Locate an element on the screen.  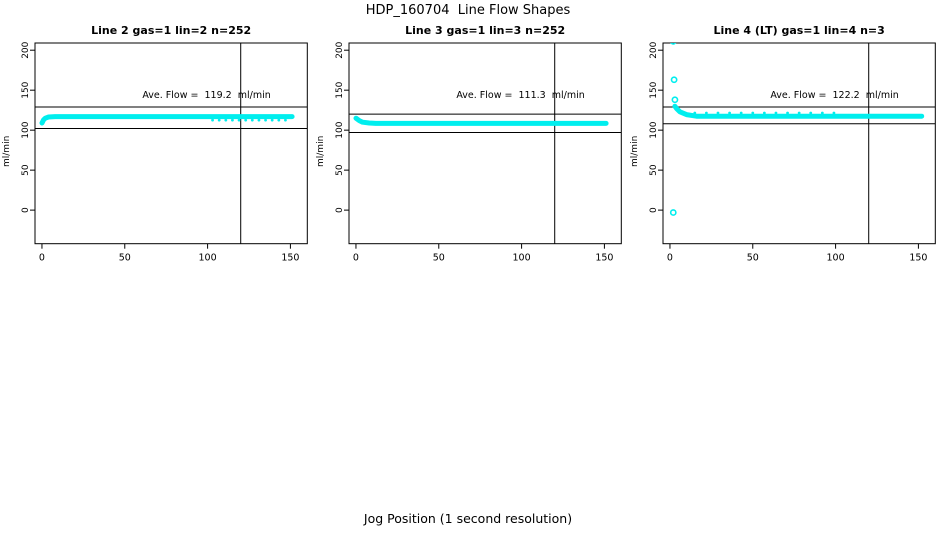
panel-title: Line 3 gas=1 lin=3 n=252 is located at coordinates (485, 30).